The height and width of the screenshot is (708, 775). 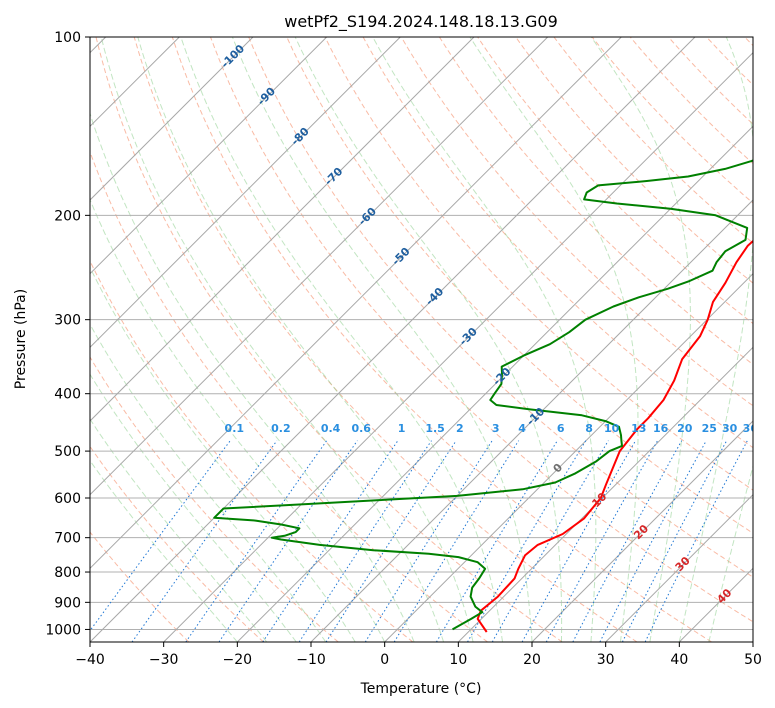 What do you see at coordinates (458, 660) in the screenshot?
I see `x-tick-label: 10` at bounding box center [458, 660].